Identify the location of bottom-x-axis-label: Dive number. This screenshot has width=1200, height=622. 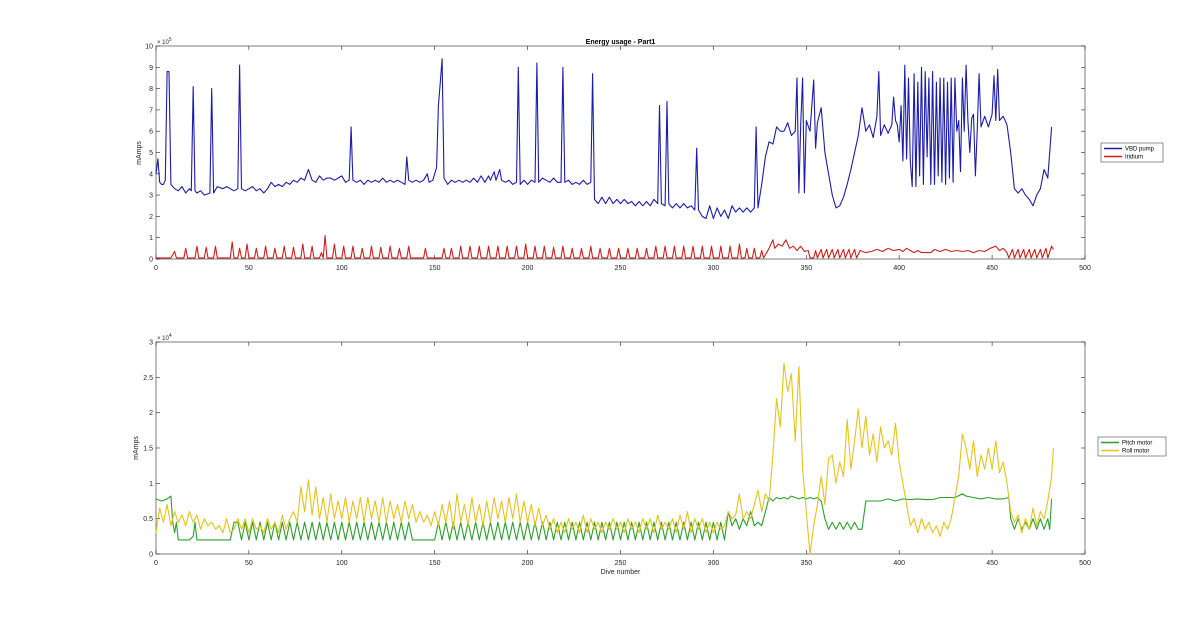
(621, 572).